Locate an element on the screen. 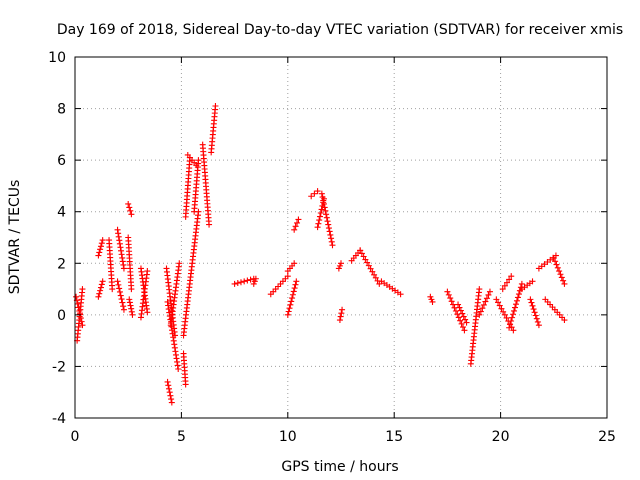 The image size is (640, 480). y-tick-label: 8 is located at coordinates (61, 110).